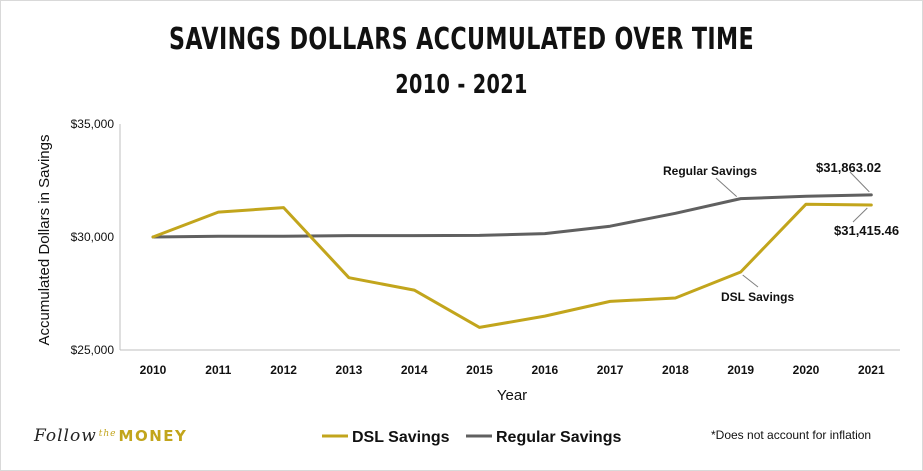  What do you see at coordinates (218, 370) in the screenshot?
I see `x-tick-label: 2011` at bounding box center [218, 370].